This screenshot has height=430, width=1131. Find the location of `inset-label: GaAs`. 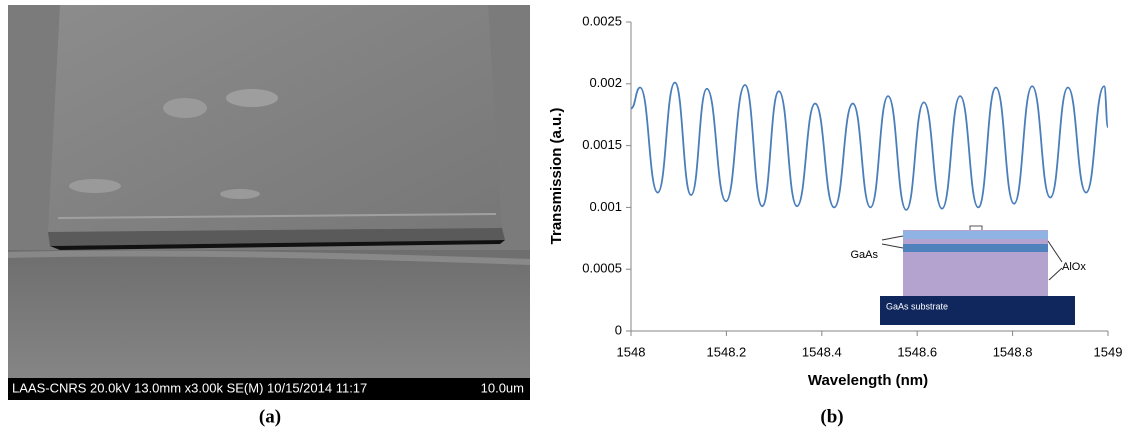

inset-label: GaAs is located at coordinates (864, 255).